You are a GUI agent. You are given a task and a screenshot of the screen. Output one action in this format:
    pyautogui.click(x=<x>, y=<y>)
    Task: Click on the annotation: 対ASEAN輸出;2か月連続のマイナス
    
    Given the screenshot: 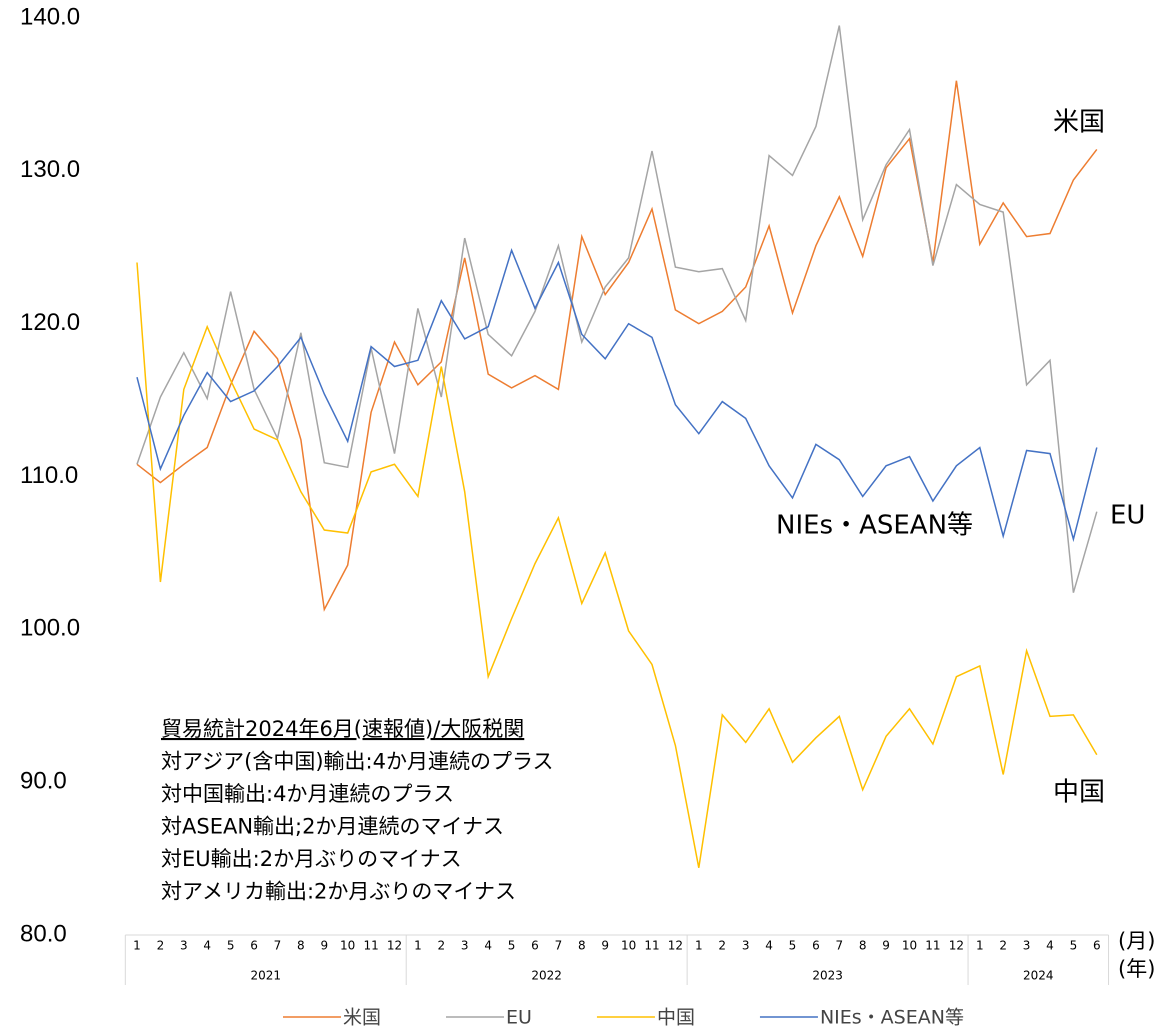 What is the action you would take?
    pyautogui.click(x=332, y=827)
    